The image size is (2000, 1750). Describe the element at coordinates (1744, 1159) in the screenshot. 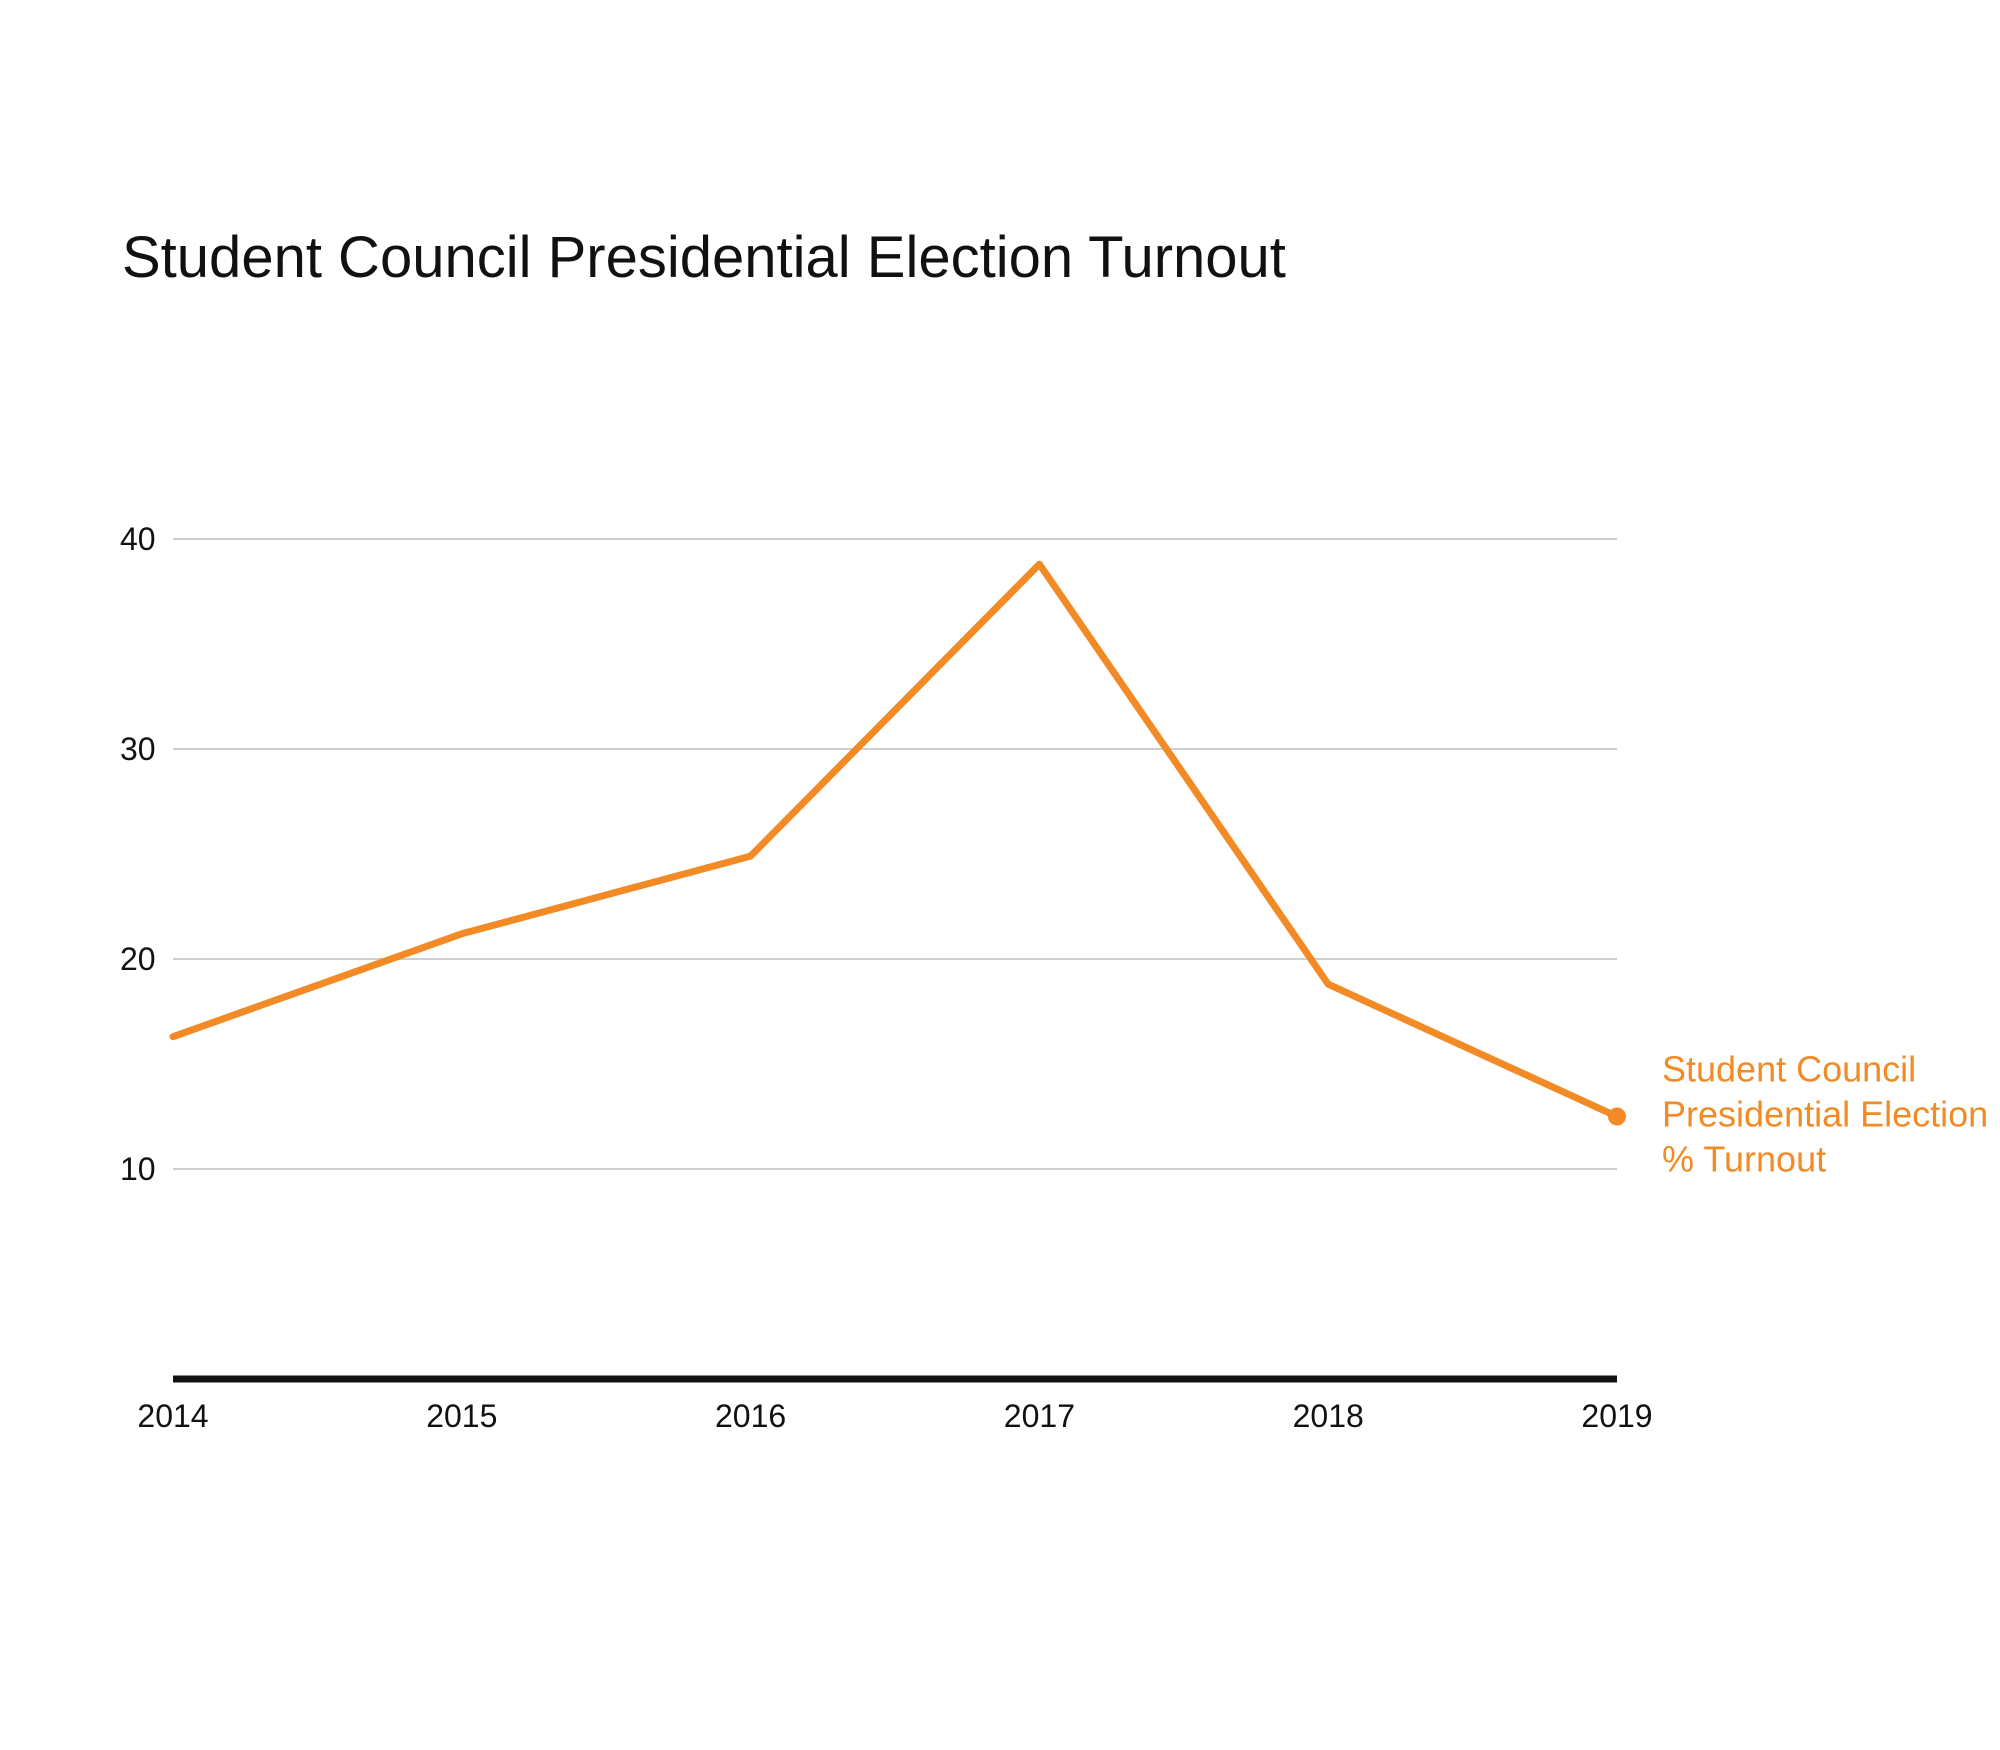

I see `series-label-line-3: % Turnout` at that location.